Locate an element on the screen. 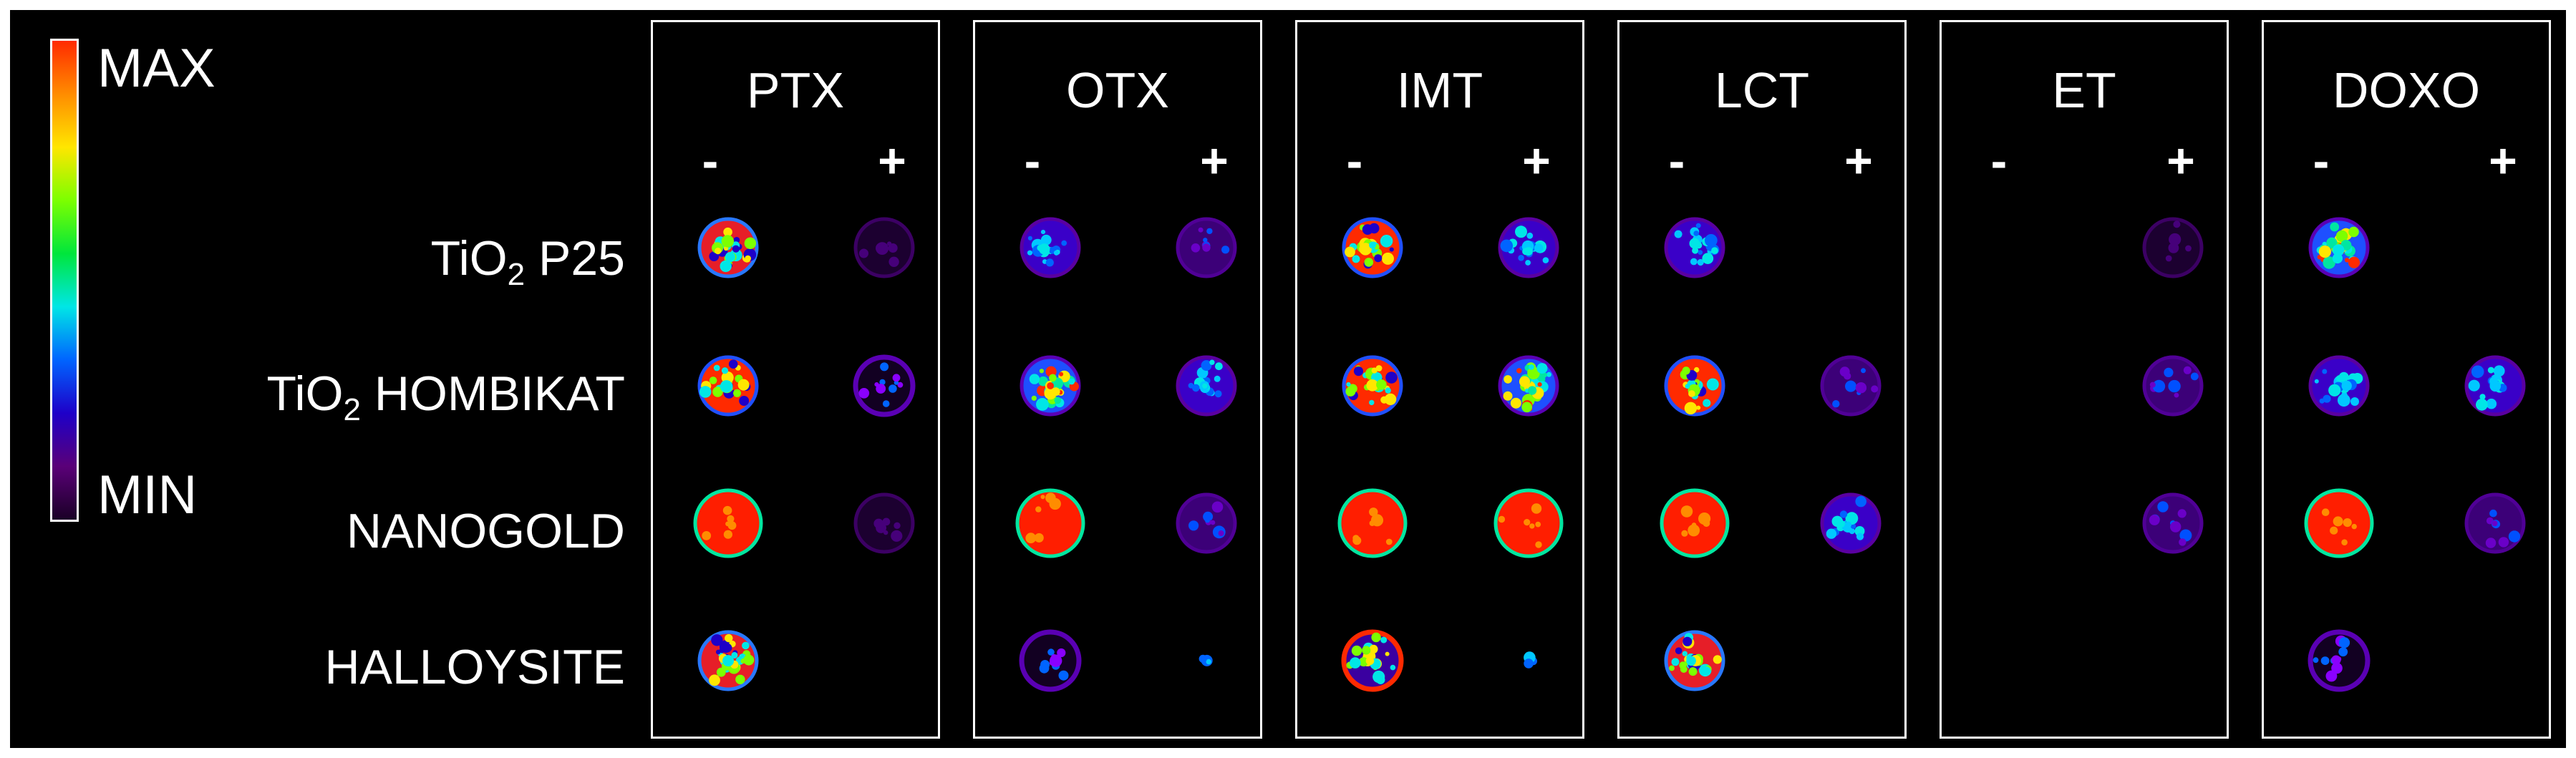 This screenshot has width=2576, height=758. panel-ptx: PTX - + is located at coordinates (796, 379).